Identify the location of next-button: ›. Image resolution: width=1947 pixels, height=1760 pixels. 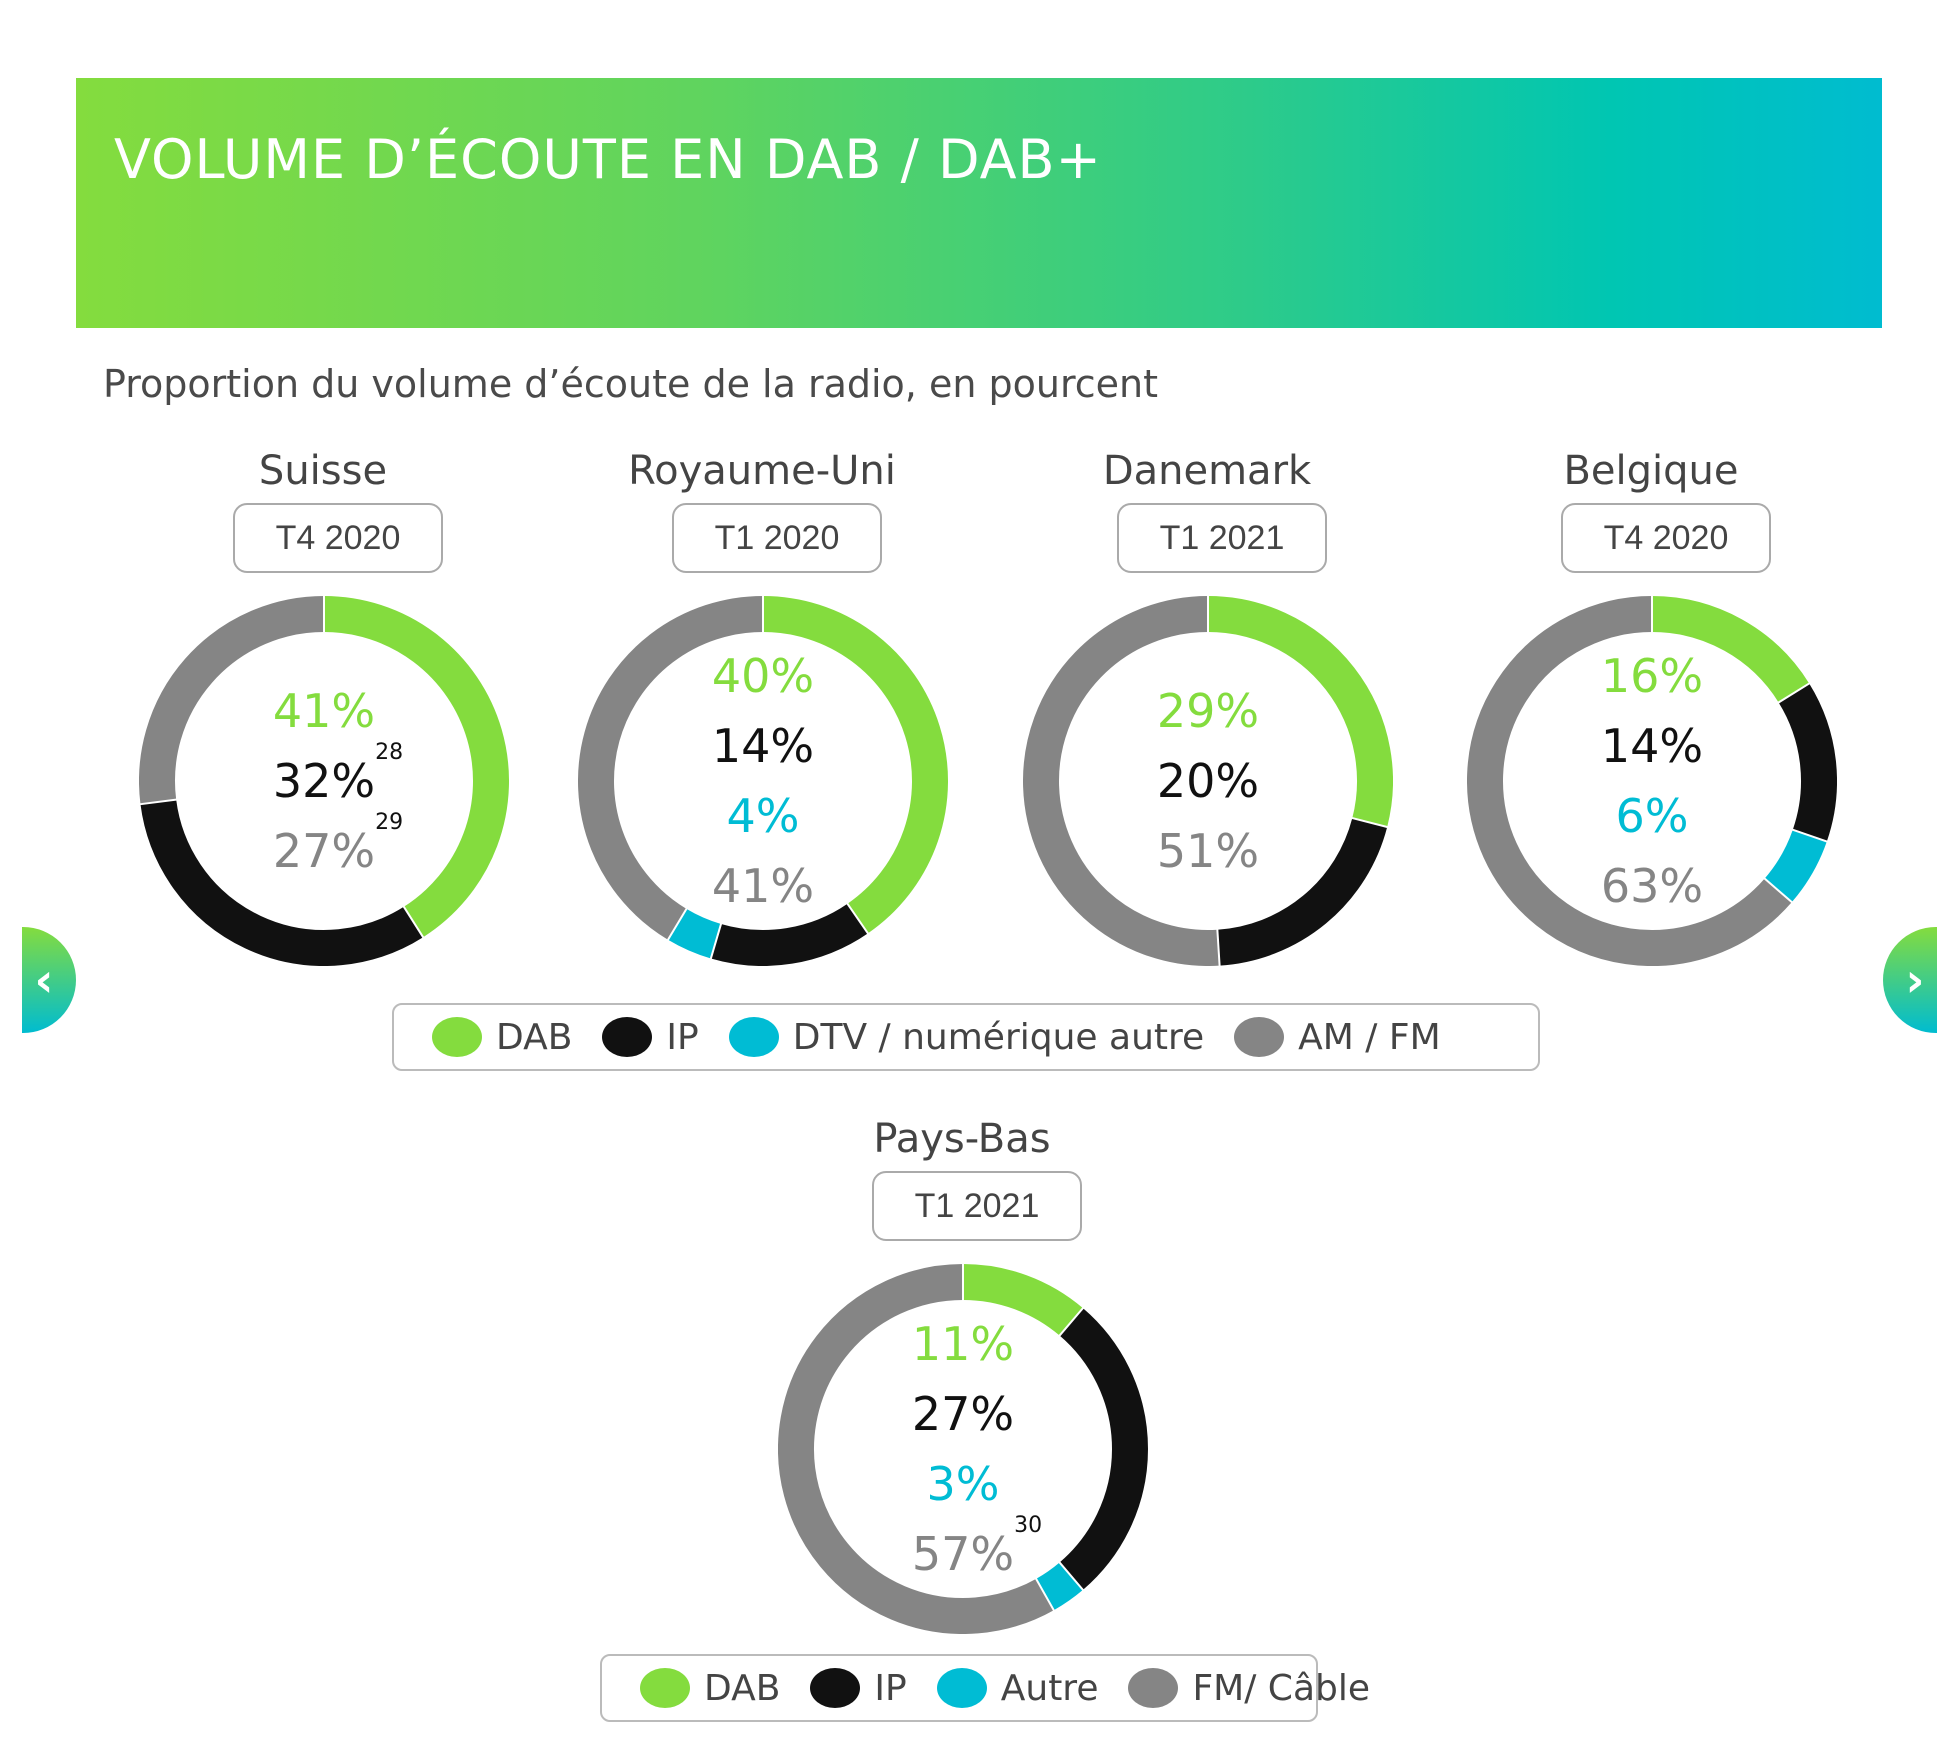
(1910, 980).